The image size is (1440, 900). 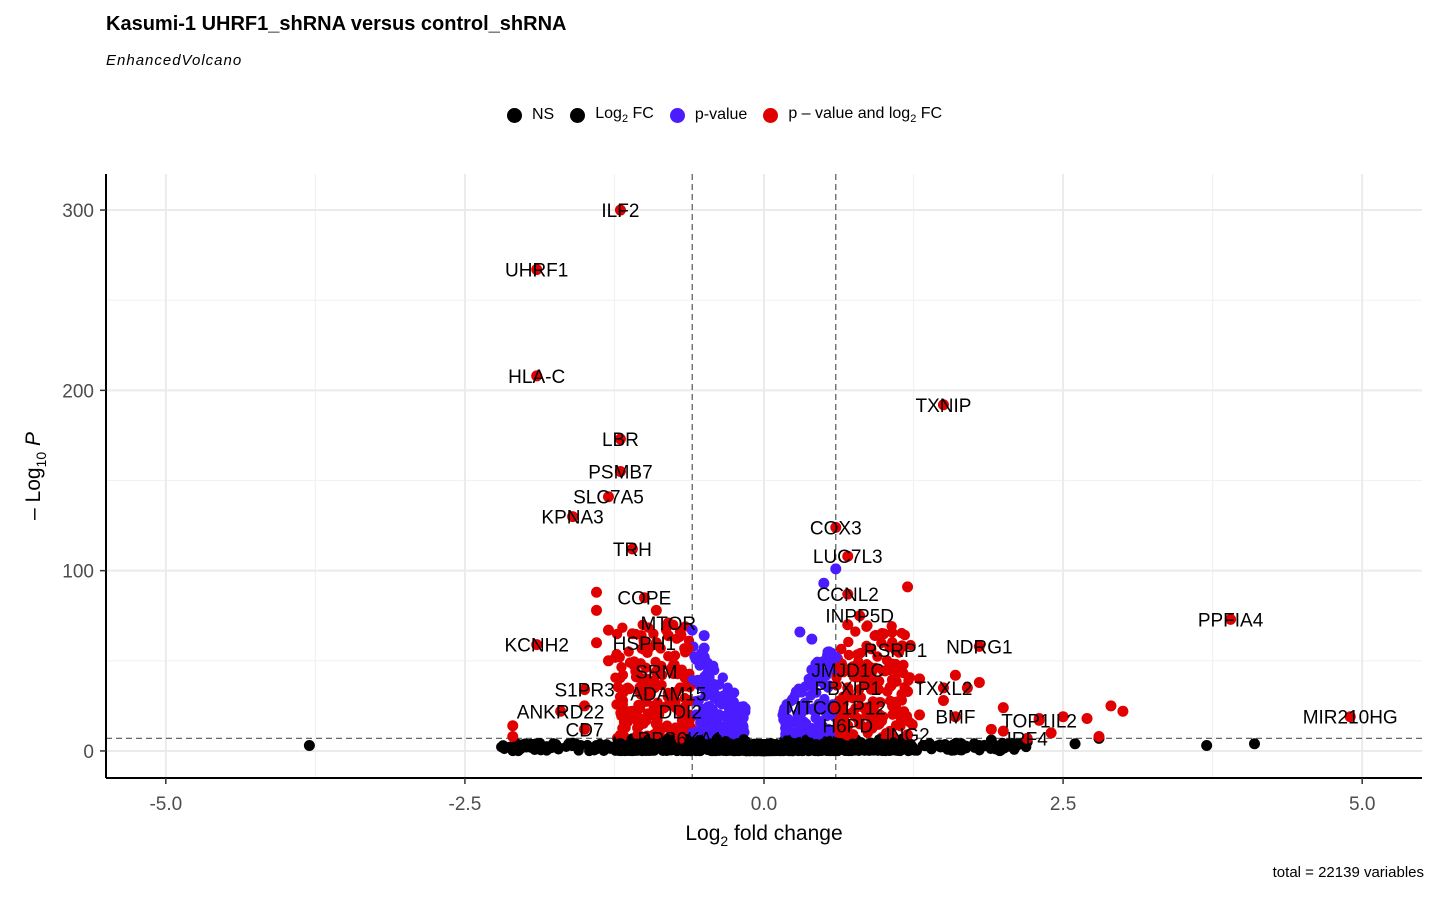 I want to click on point-label-UHRF1: UHRF1, so click(x=536, y=271).